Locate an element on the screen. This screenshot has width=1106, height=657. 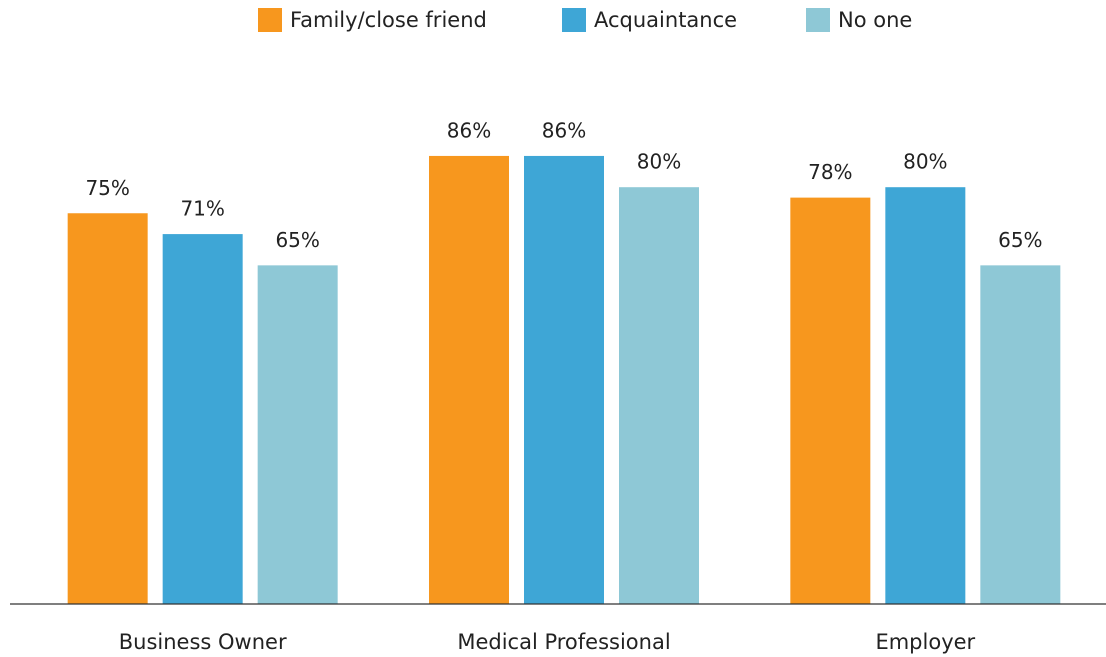
x-tick-label: Business Owner is located at coordinates (203, 642).